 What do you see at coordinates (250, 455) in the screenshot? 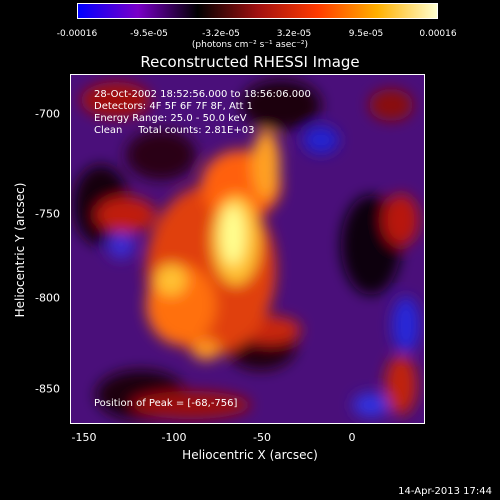
I see `x-axis-label: Heliocentric X (arcsec)` at bounding box center [250, 455].